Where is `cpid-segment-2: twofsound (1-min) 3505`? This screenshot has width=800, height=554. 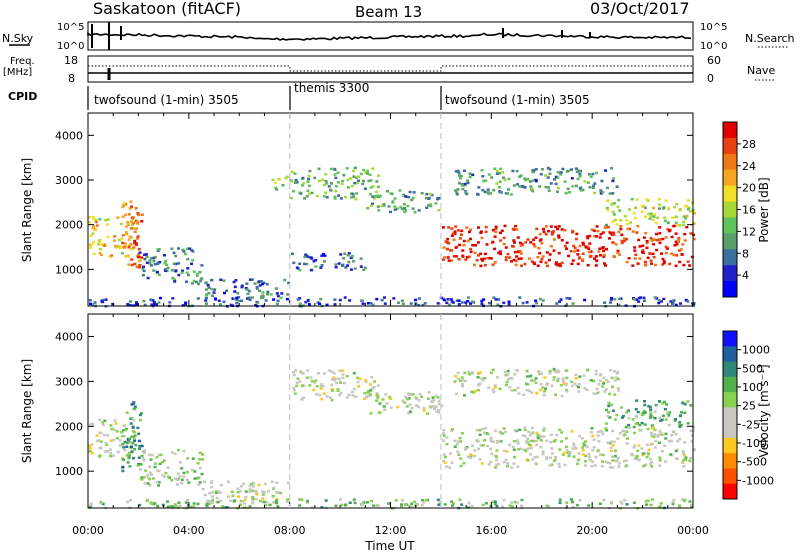 cpid-segment-2: twofsound (1-min) 3505 is located at coordinates (517, 100).